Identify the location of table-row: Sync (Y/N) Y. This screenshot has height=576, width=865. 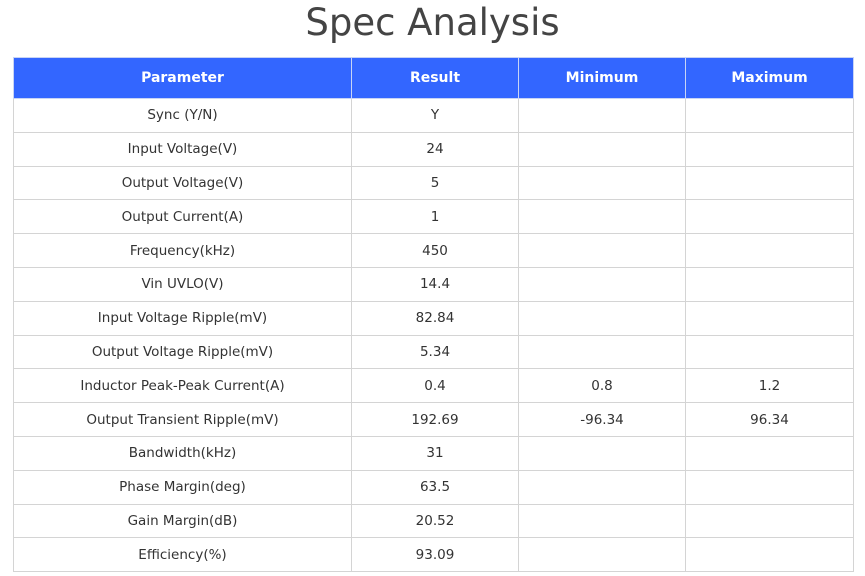
(433, 115).